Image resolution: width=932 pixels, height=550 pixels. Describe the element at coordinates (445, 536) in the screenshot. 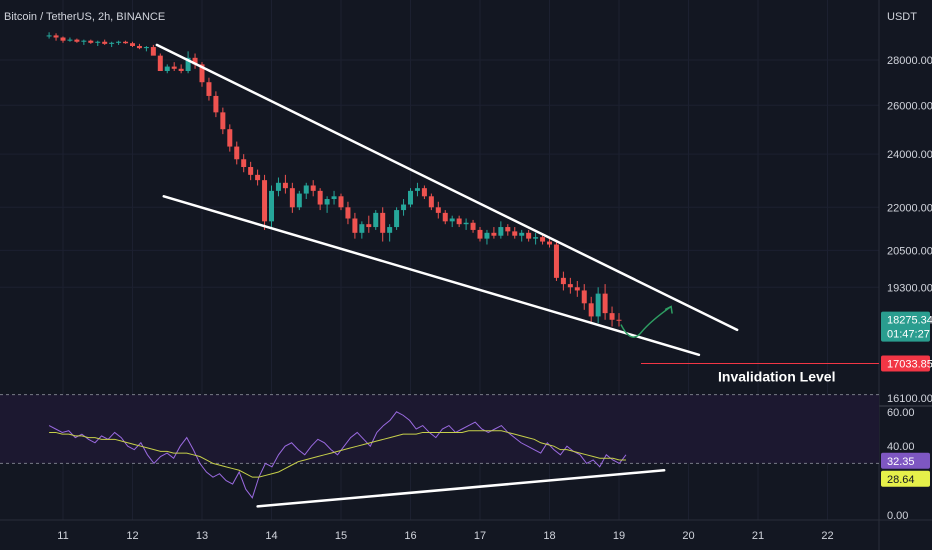

I see `x-ticks: 11 12 13 14 15 16 17 18 19 20 21 22` at that location.